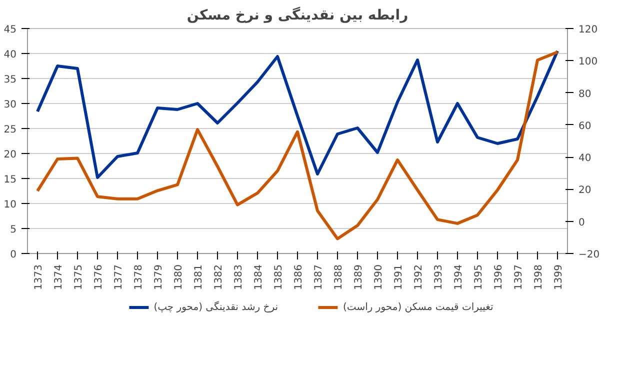  What do you see at coordinates (297, 15) in the screenshot?
I see `chart-title: رابطه بین نقدینگی و نرخ مسکن` at bounding box center [297, 15].